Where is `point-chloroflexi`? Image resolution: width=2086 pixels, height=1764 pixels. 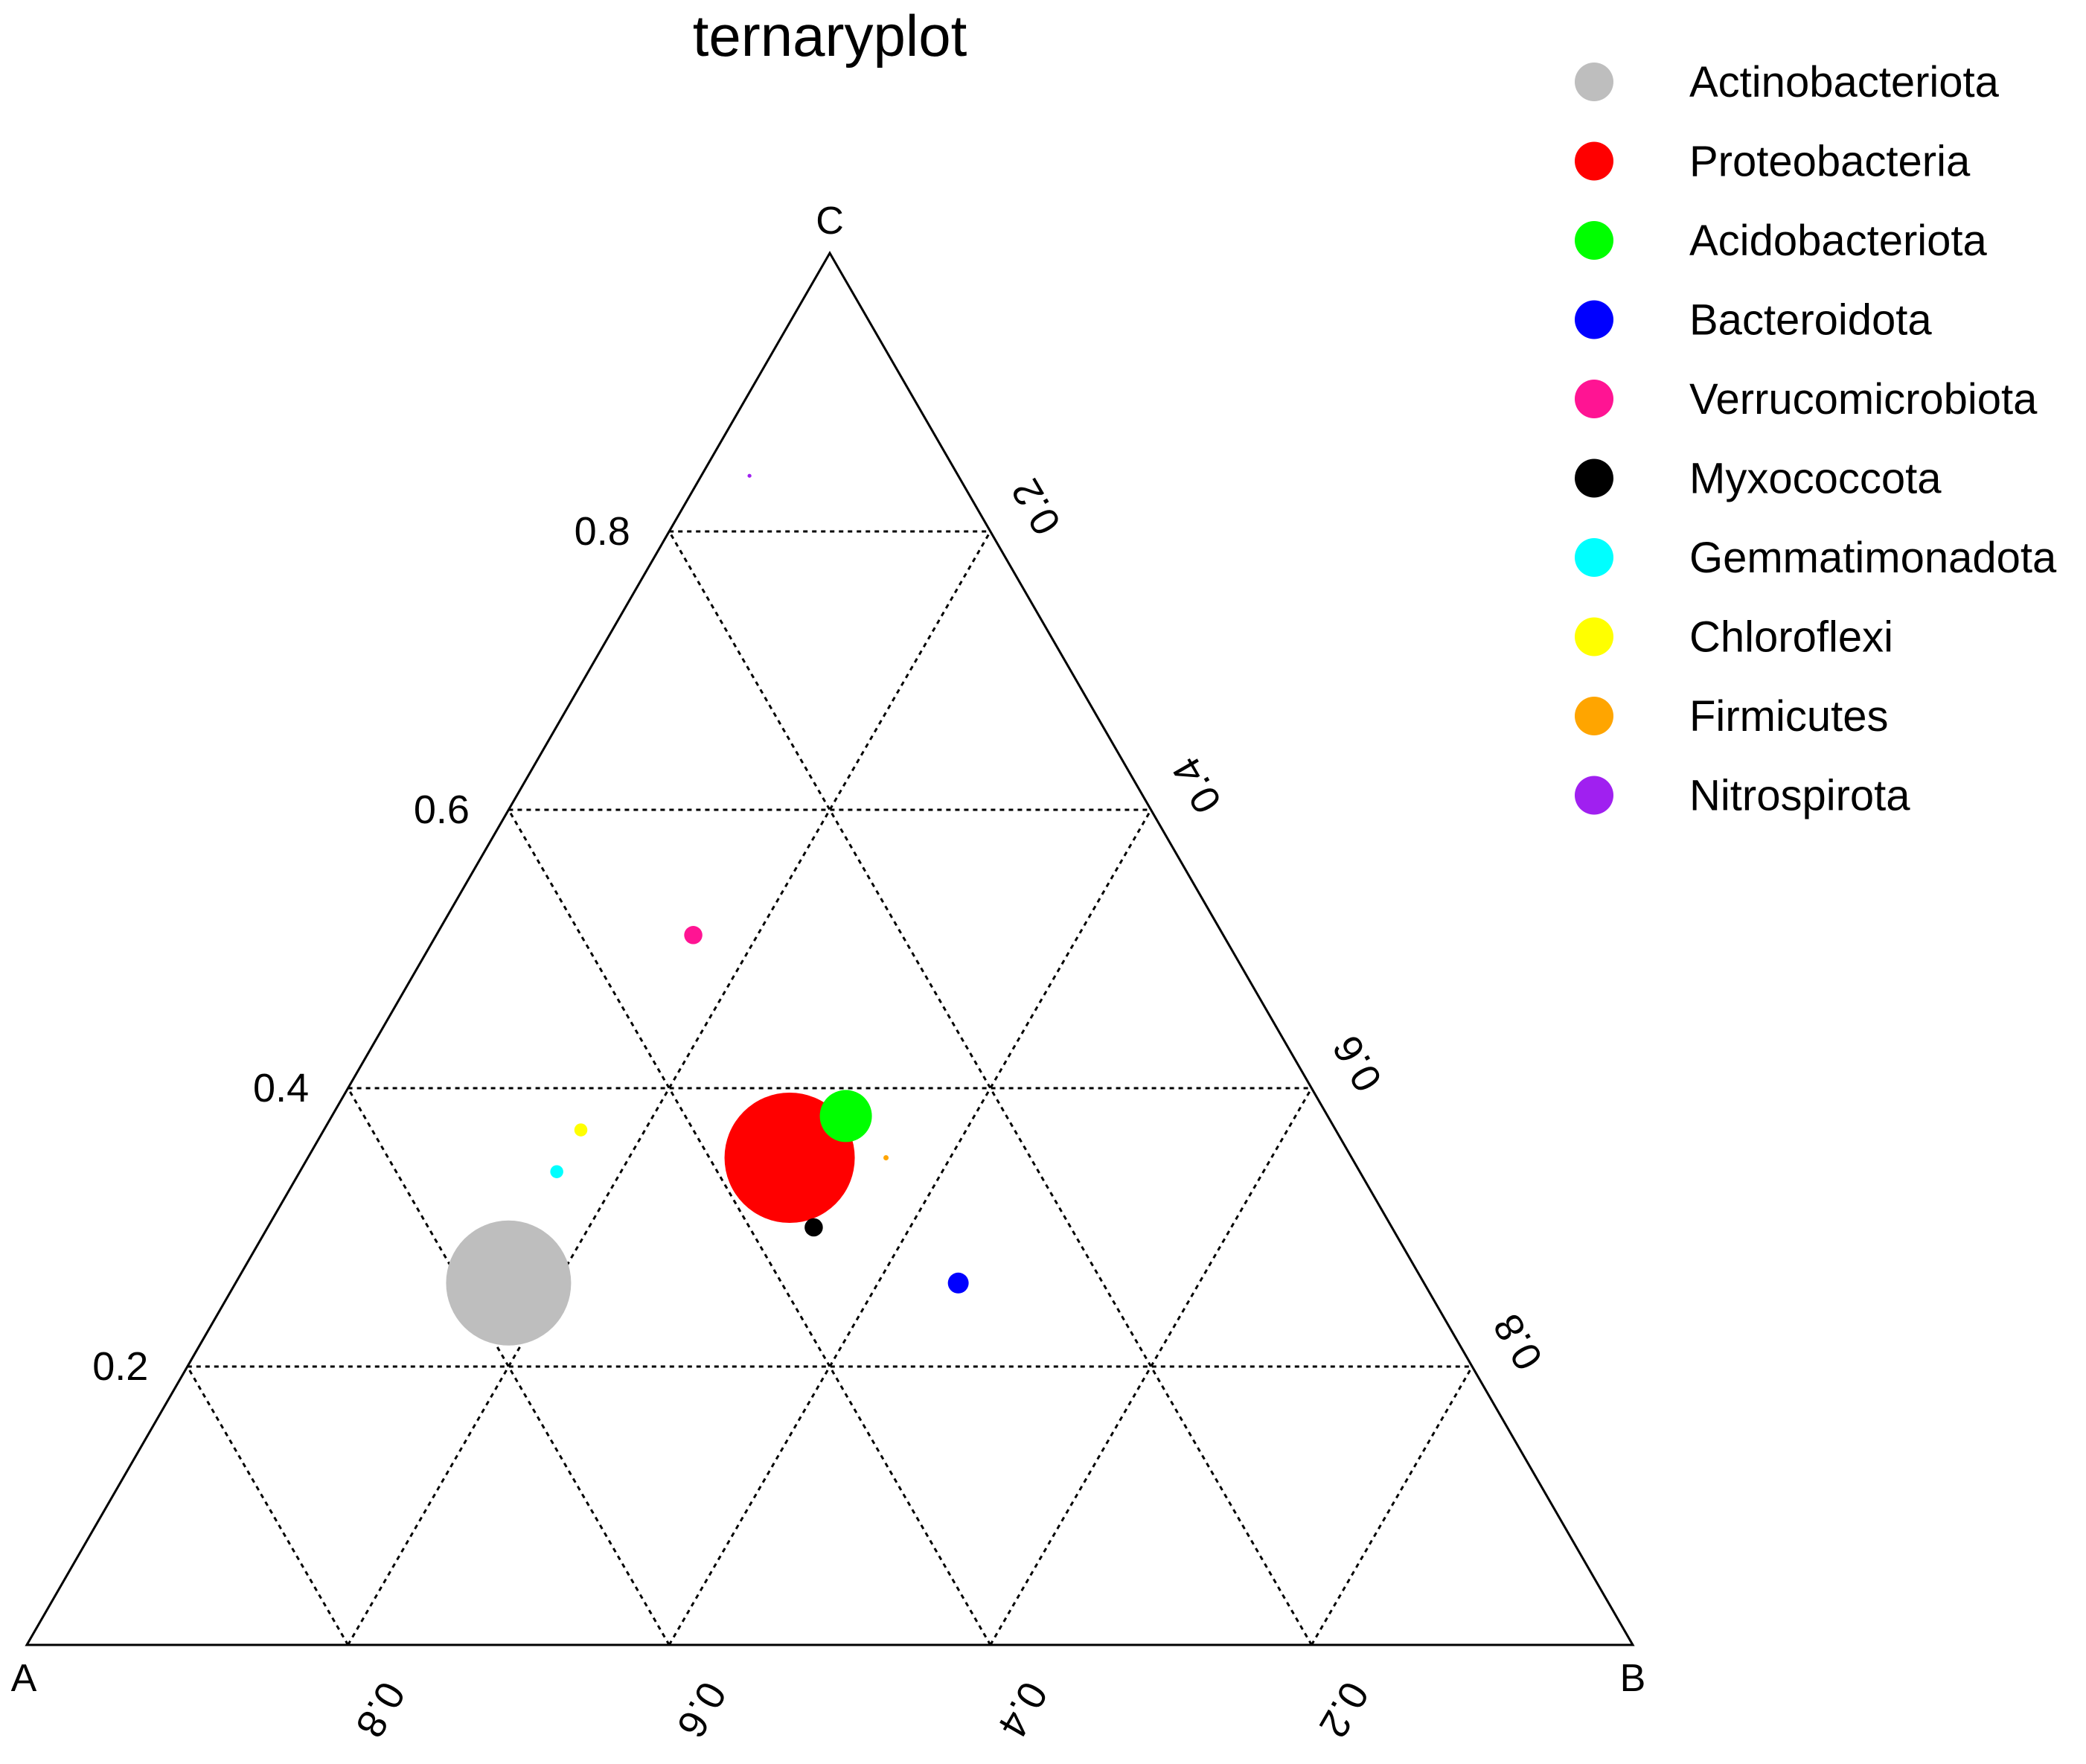 point-chloroflexi is located at coordinates (581, 1130).